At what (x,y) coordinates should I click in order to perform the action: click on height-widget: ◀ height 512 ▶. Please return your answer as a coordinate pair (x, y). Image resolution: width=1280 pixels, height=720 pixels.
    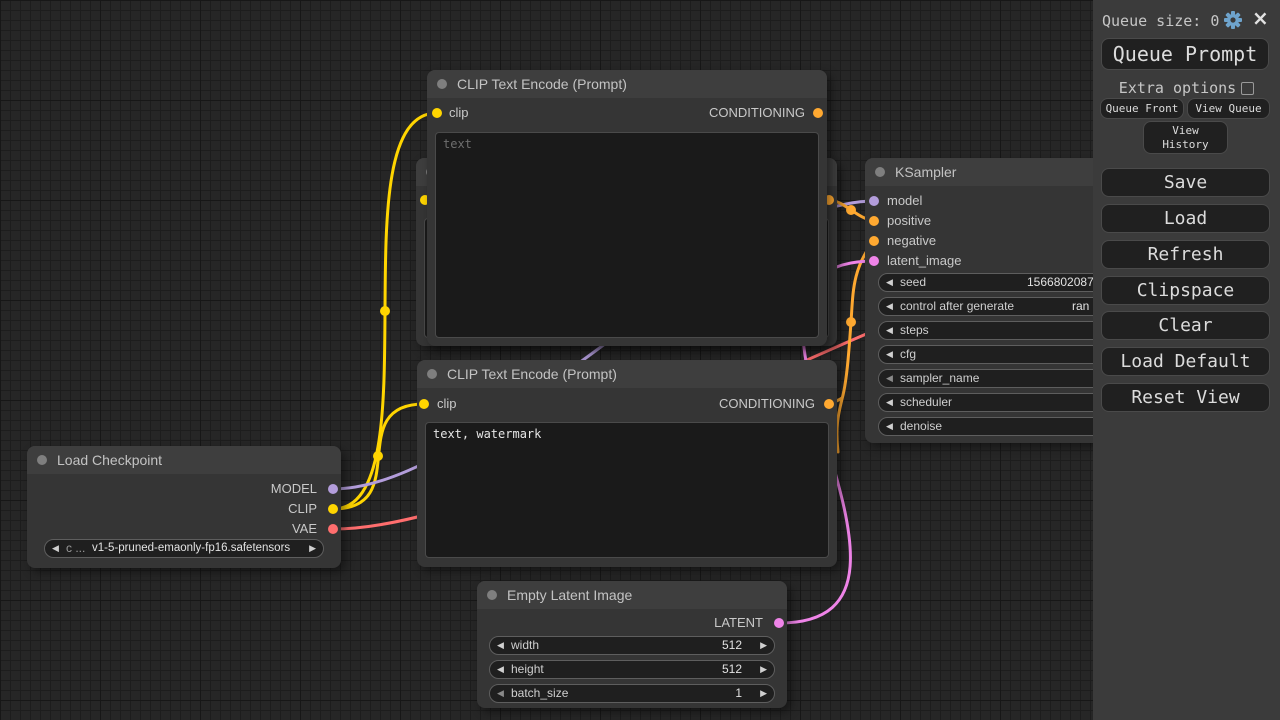
    Looking at the image, I should click on (632, 669).